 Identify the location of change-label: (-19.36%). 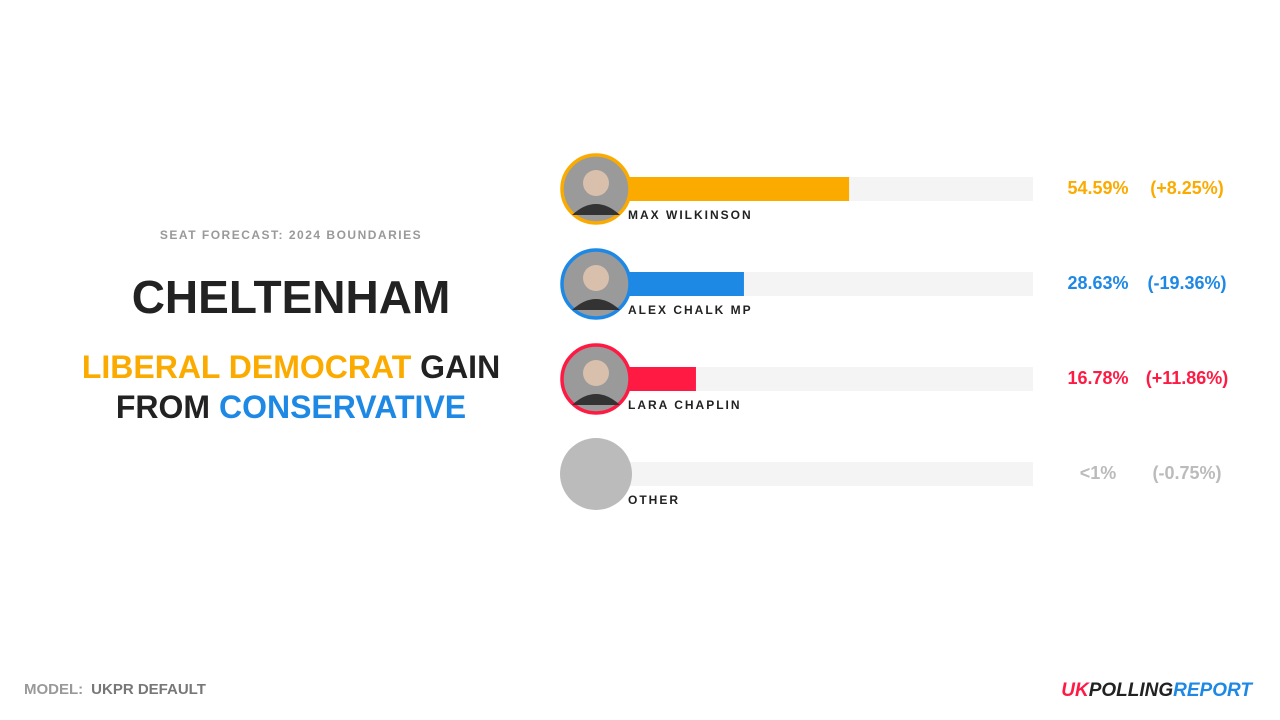
(1186, 283).